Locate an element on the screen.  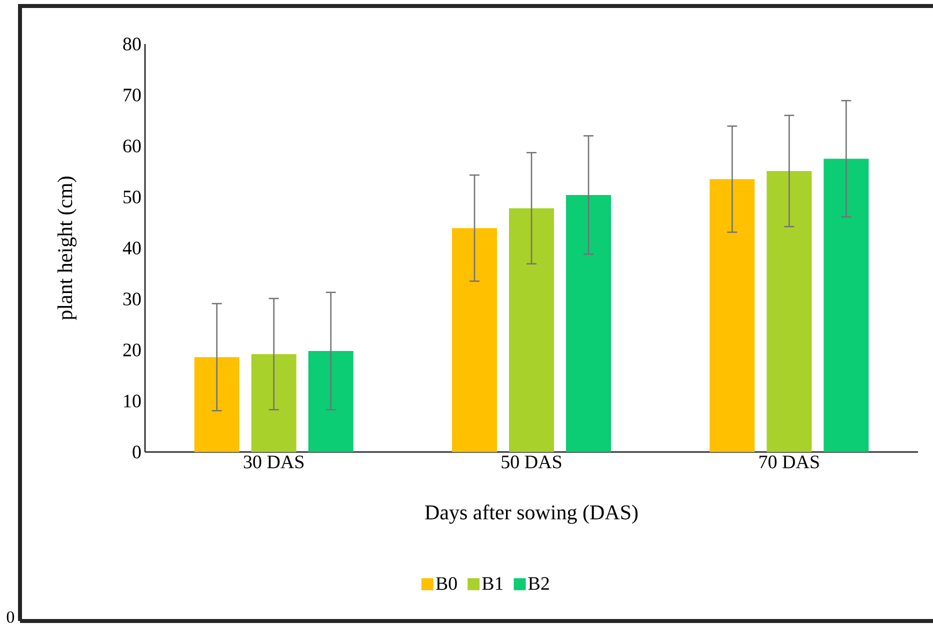
y-tick-label: 0 is located at coordinates (136, 452).